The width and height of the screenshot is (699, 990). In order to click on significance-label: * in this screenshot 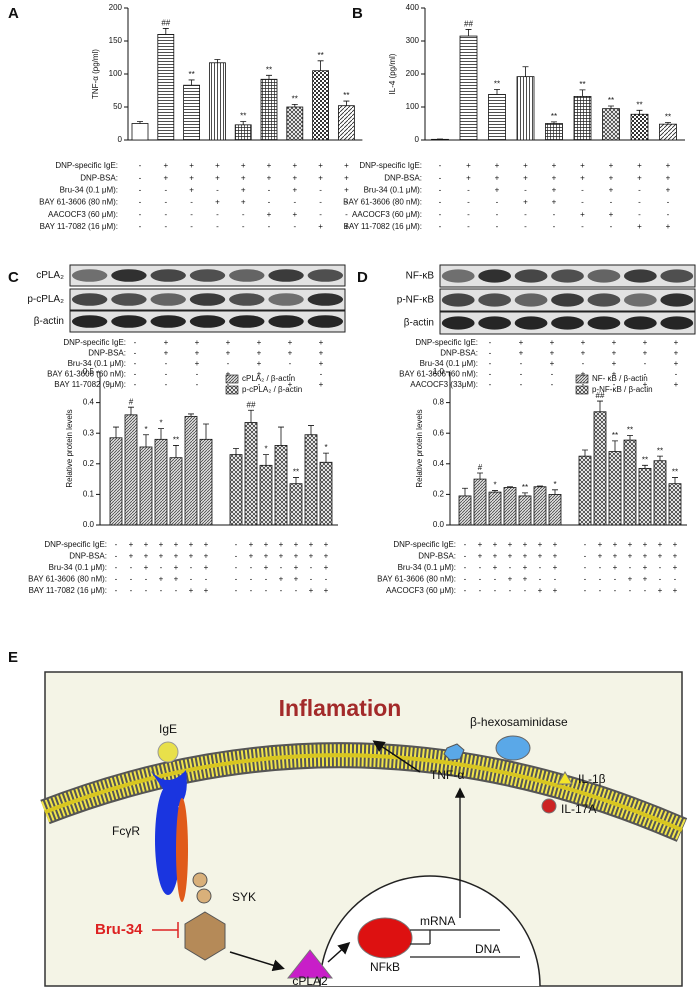, I will do `click(160, 423)`.